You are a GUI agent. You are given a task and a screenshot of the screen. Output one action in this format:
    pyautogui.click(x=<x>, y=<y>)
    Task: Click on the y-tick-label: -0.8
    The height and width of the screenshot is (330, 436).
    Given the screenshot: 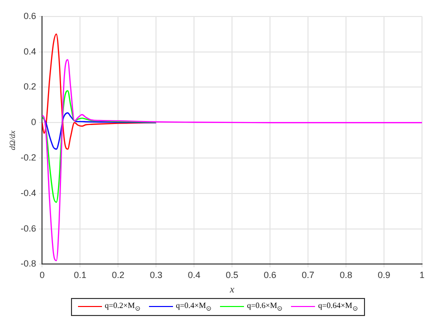 What is the action you would take?
    pyautogui.click(x=28, y=263)
    